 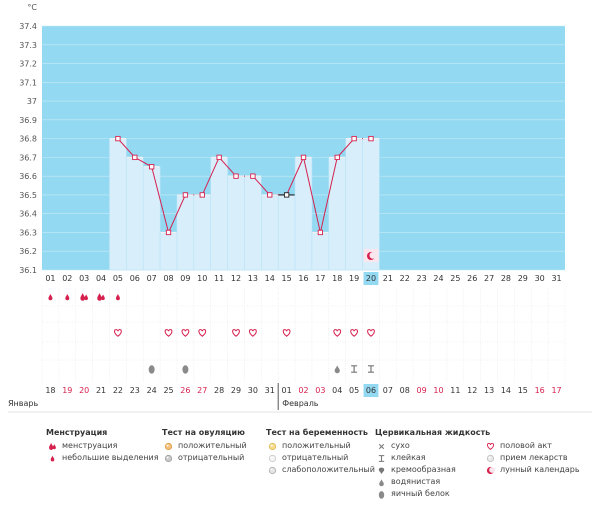 What do you see at coordinates (50, 390) in the screenshot?
I see `date-label: 18` at bounding box center [50, 390].